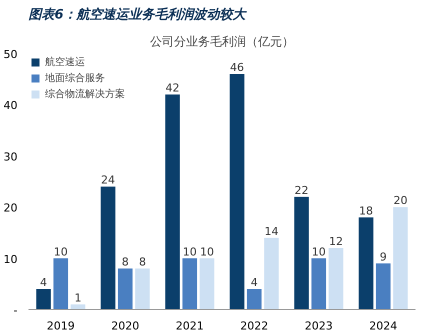  What do you see at coordinates (11, 259) in the screenshot?
I see `y-tick-label: 10` at bounding box center [11, 259].